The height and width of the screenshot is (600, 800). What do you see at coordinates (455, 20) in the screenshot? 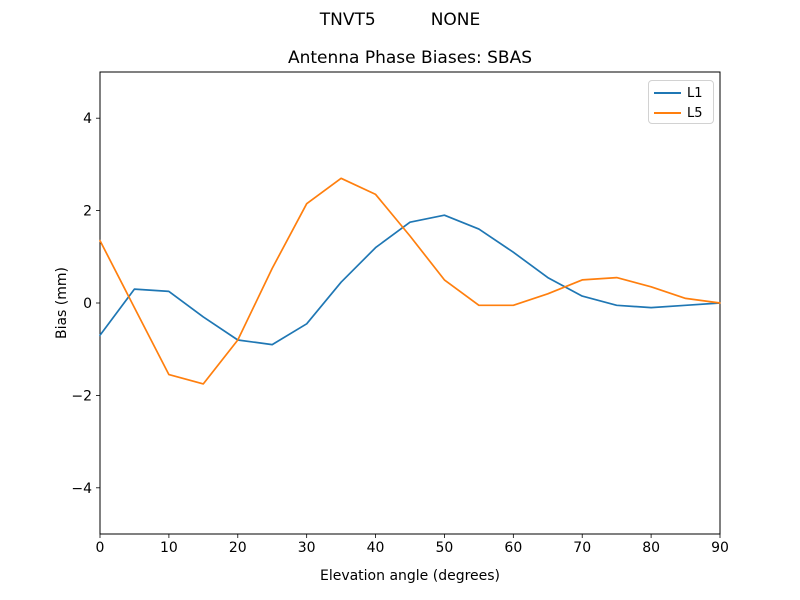
I see `suptitle-radome: NONE` at bounding box center [455, 20].